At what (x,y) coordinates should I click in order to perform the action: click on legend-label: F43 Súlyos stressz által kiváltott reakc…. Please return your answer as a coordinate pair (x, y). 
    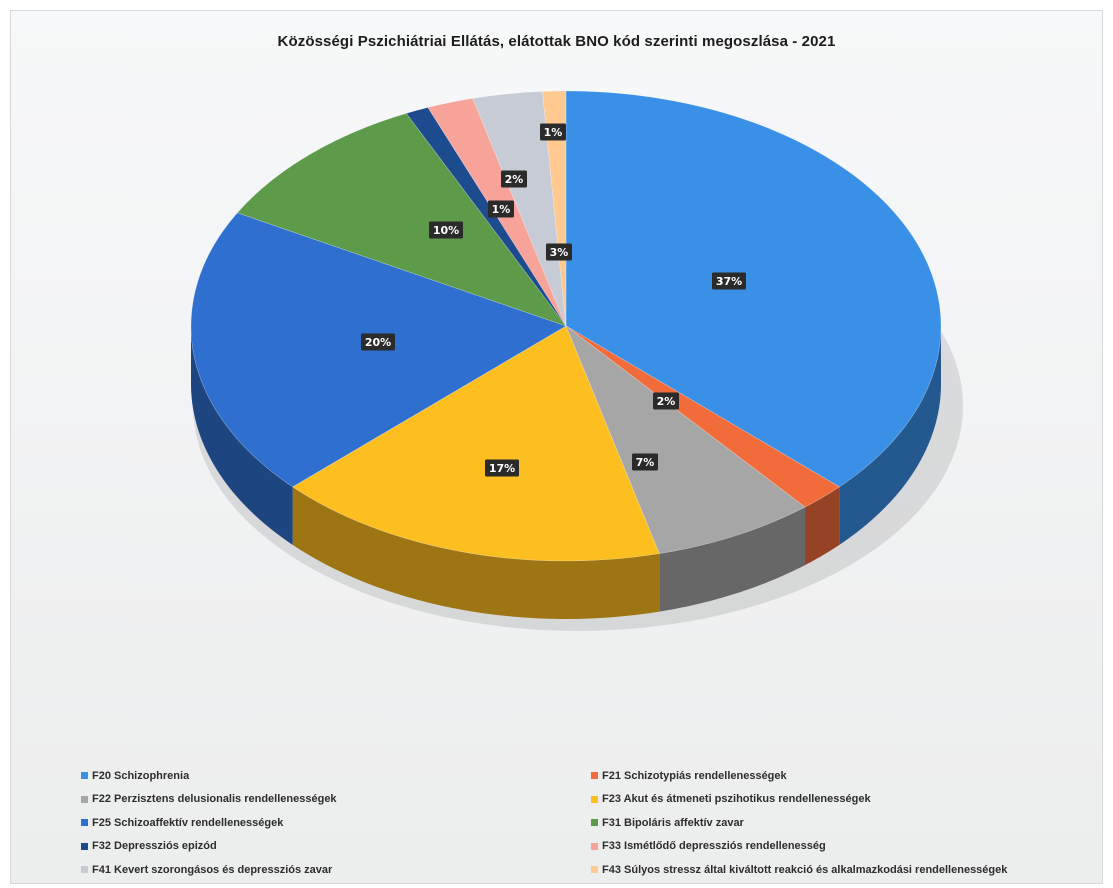
    Looking at the image, I should click on (805, 869).